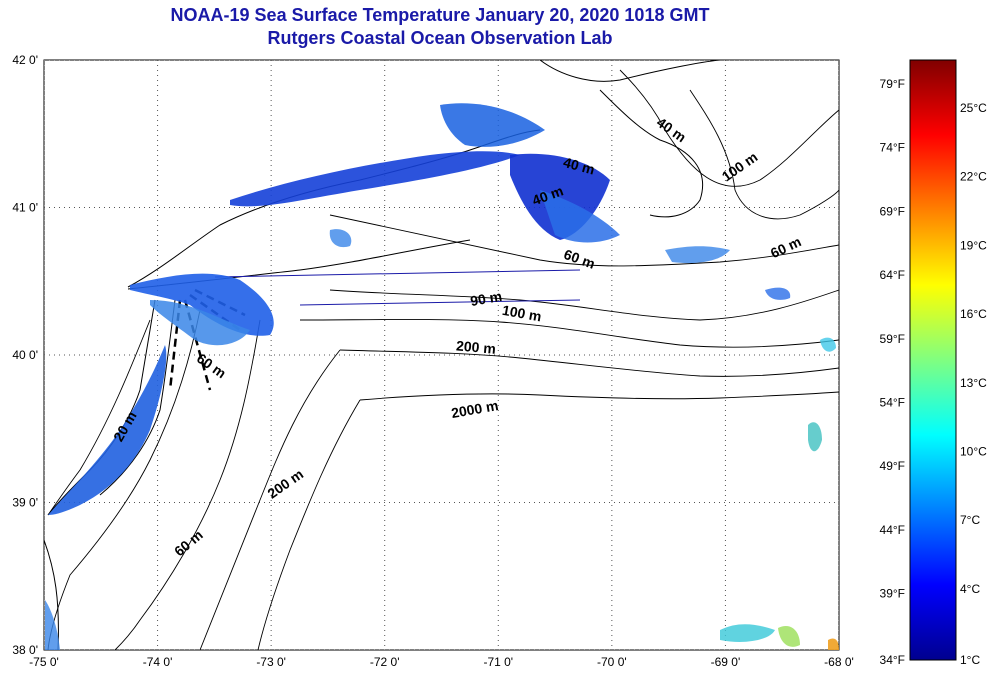  Describe the element at coordinates (25, 503) in the screenshot. I see `lat-tick-label: 39 0'` at that location.